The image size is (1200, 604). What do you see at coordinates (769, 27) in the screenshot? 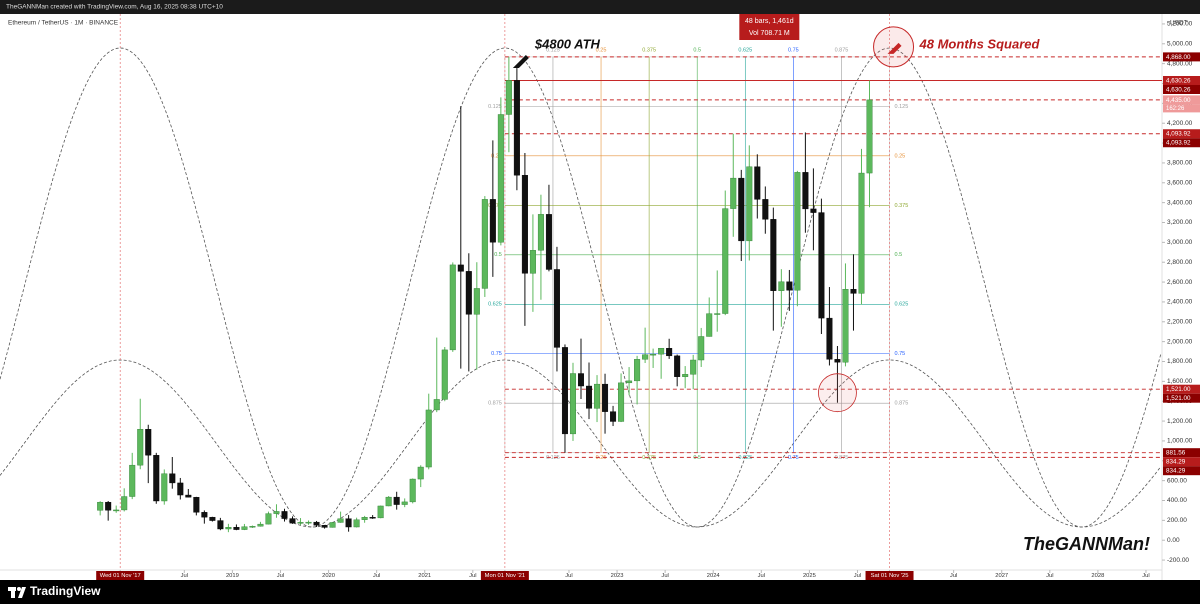
I see `measure-box` at bounding box center [769, 27].